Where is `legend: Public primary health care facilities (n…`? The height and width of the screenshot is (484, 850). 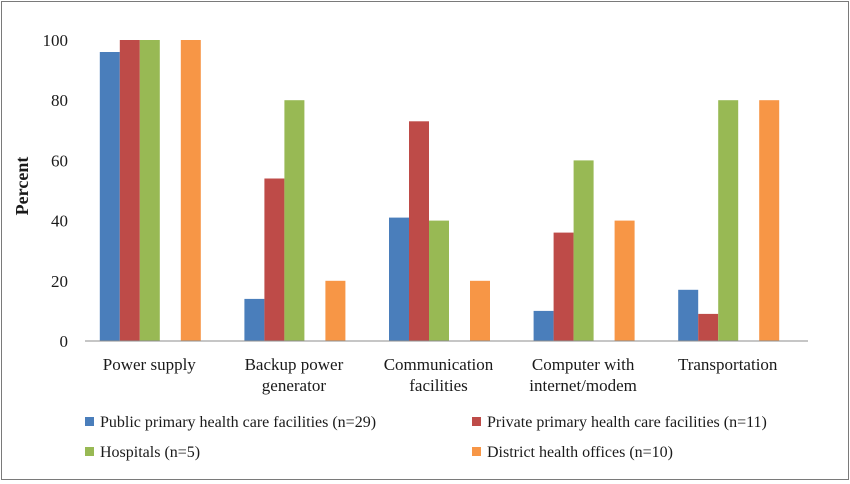 legend: Public primary health care facilities (n… is located at coordinates (426, 437).